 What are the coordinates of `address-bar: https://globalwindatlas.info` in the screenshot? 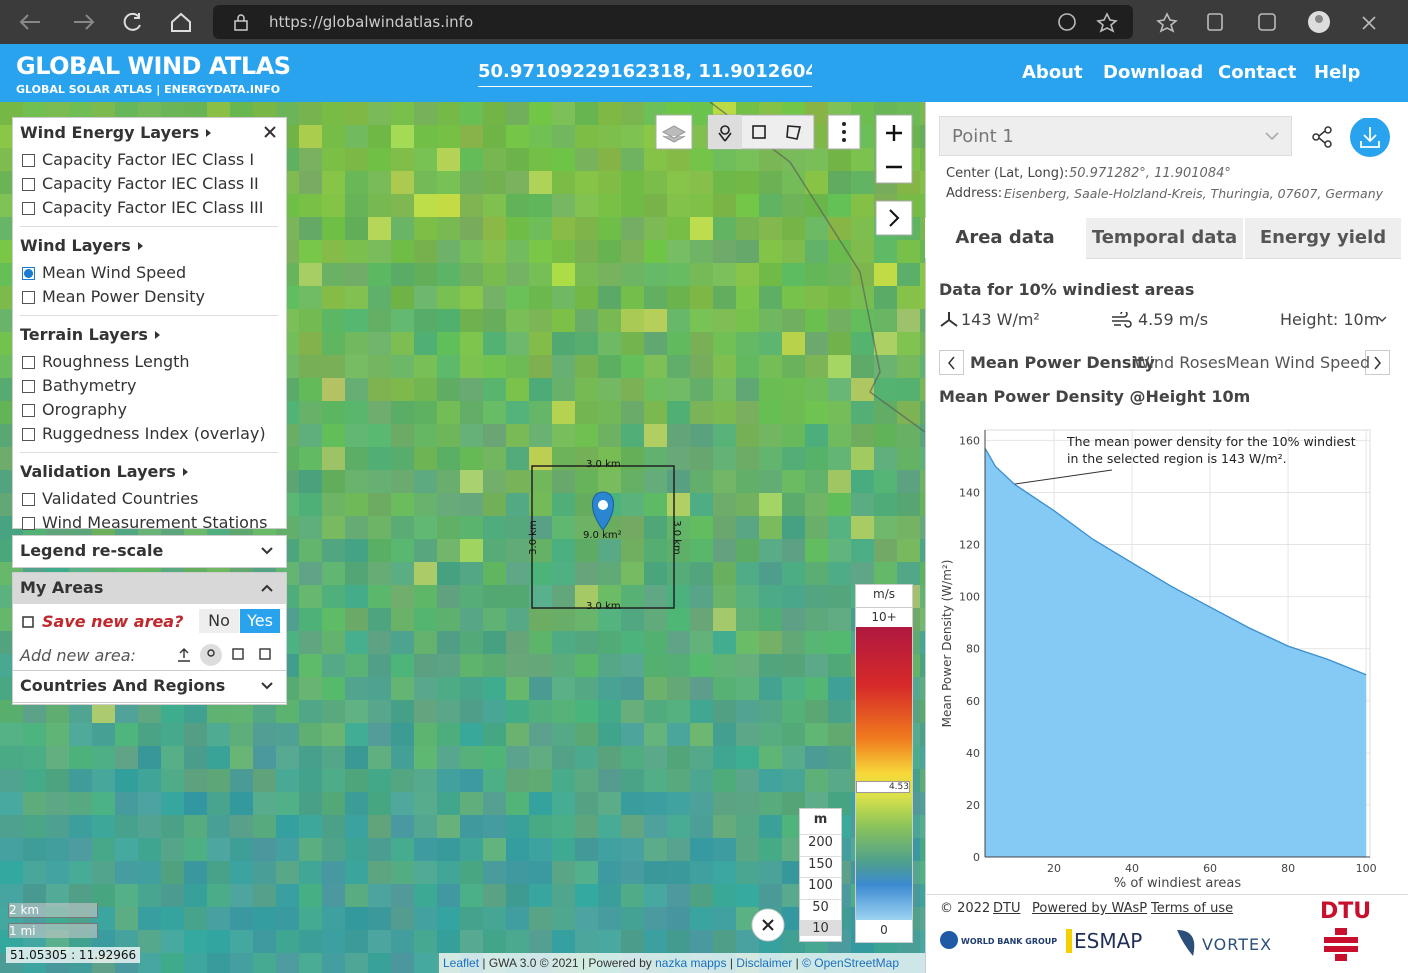 It's located at (673, 22).